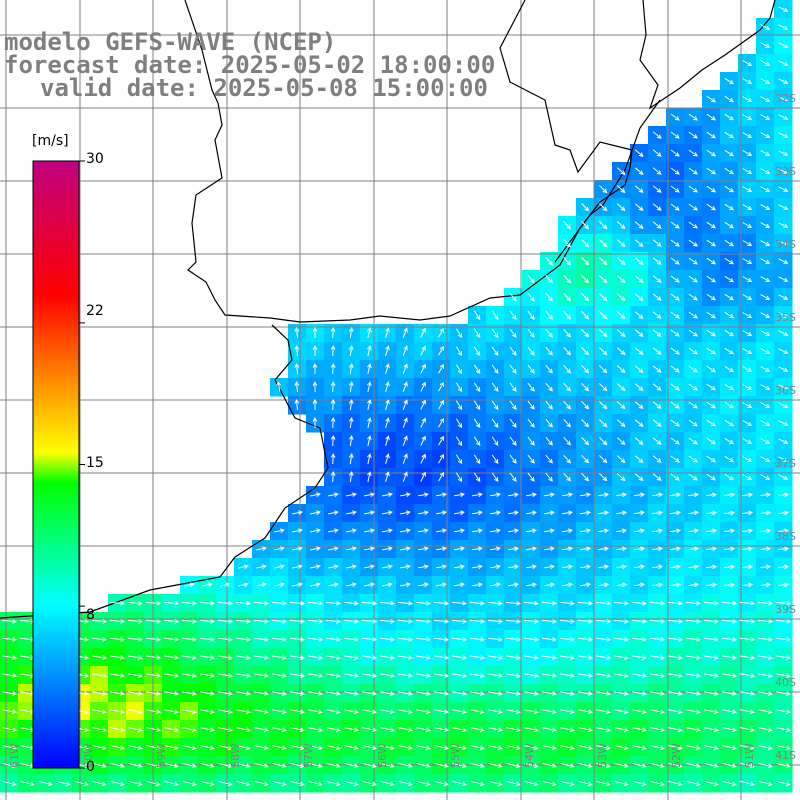 The height and width of the screenshot is (800, 800). Describe the element at coordinates (785, 609) in the screenshot. I see `lat-label: 39S` at that location.